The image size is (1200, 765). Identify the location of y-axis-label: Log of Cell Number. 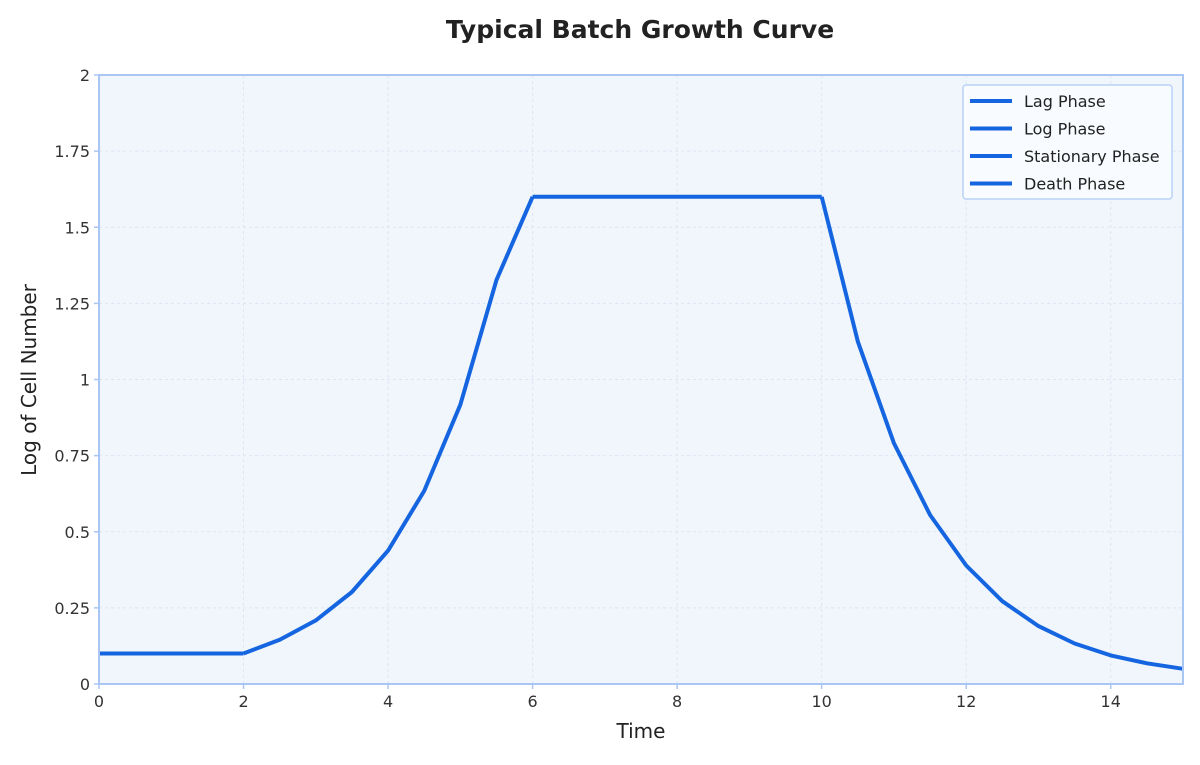
(29, 379).